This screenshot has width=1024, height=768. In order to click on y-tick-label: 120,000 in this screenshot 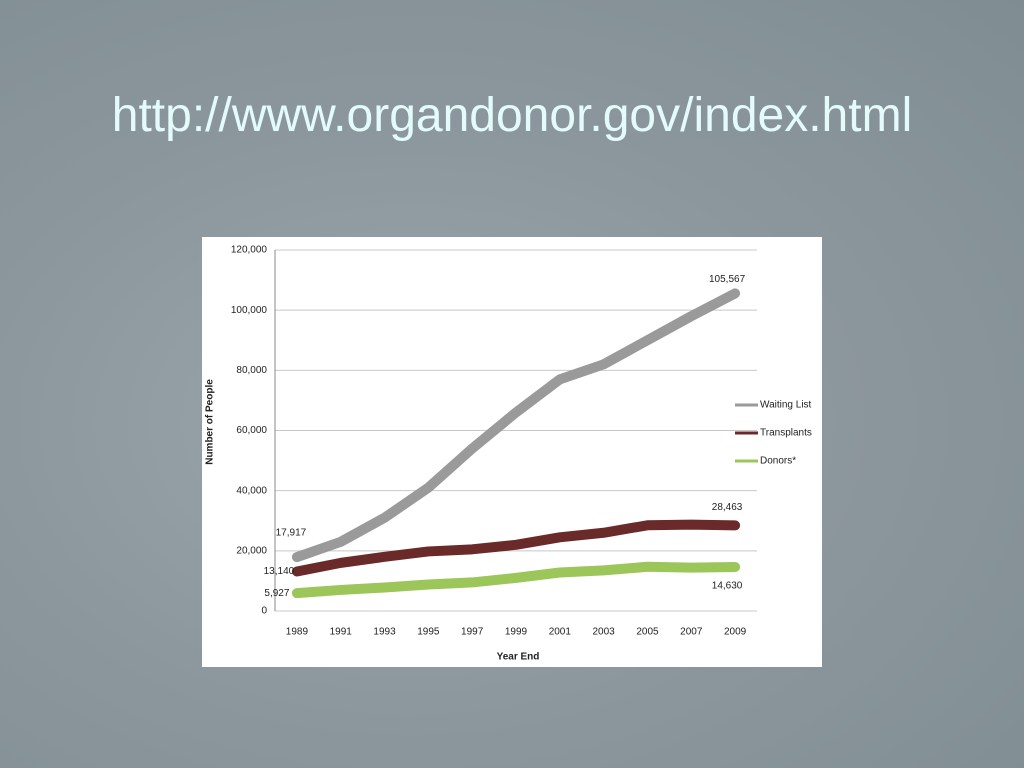, I will do `click(249, 250)`.